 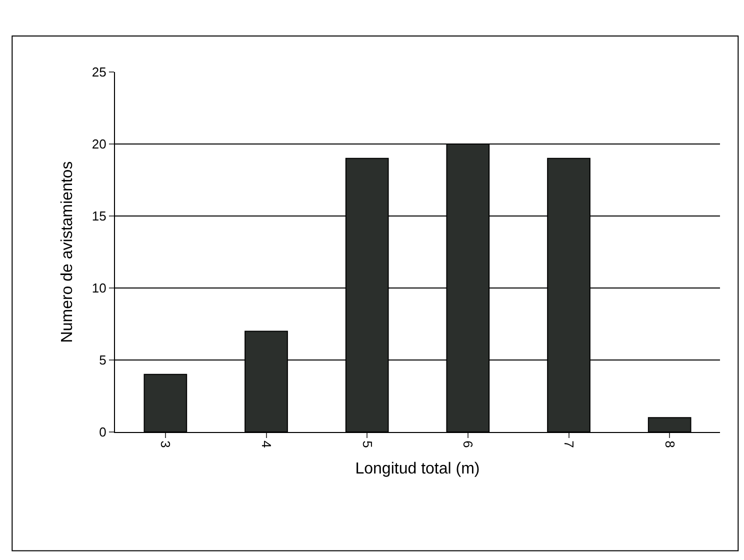 I want to click on y-tick-label: 25, so click(x=99, y=72).